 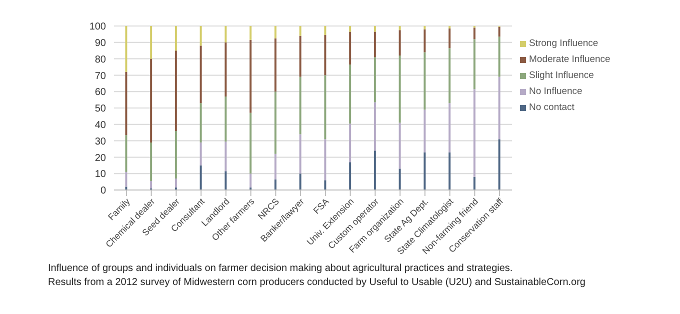 What do you see at coordinates (555, 91) in the screenshot?
I see `legend-label: No Influence` at bounding box center [555, 91].